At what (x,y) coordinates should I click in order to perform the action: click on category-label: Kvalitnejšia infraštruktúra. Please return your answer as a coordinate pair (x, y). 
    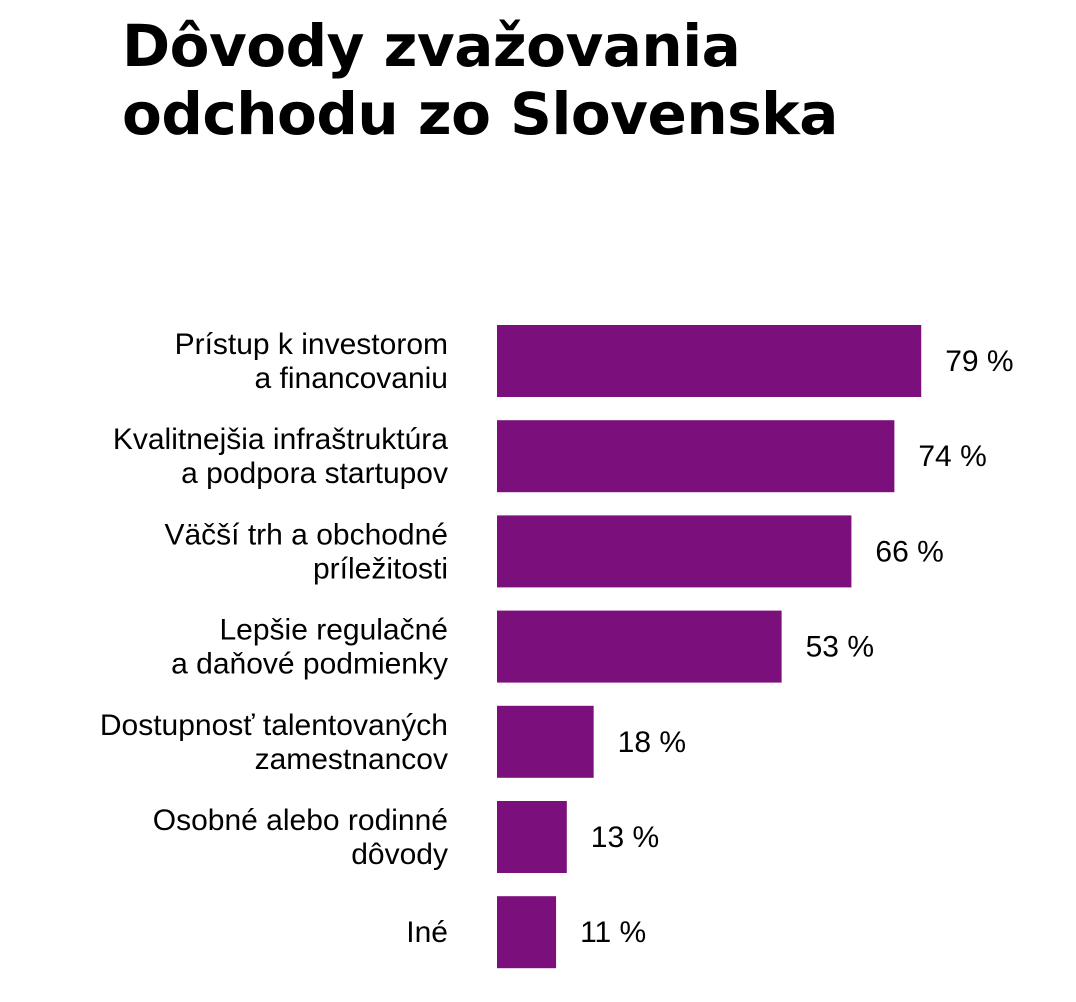
    Looking at the image, I should click on (280, 439).